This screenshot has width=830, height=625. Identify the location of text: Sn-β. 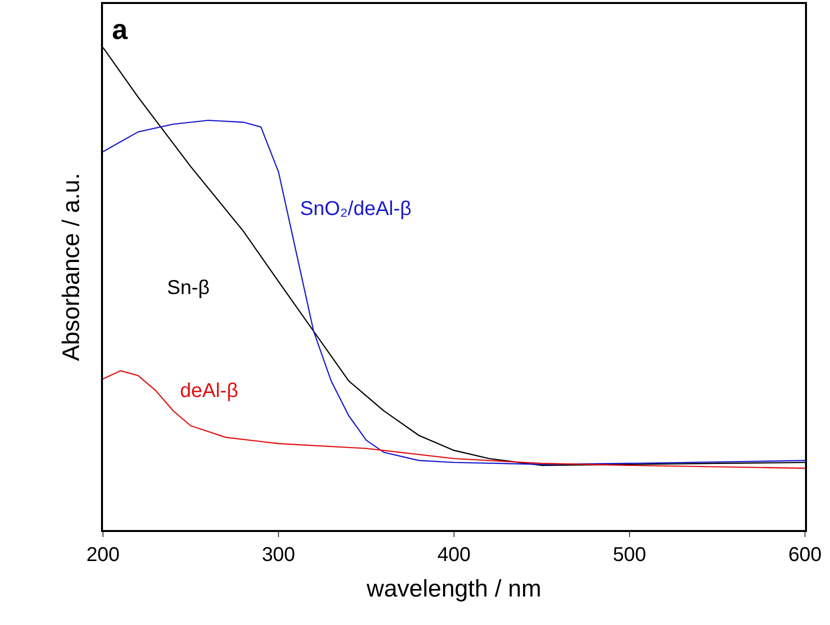
(188, 288).